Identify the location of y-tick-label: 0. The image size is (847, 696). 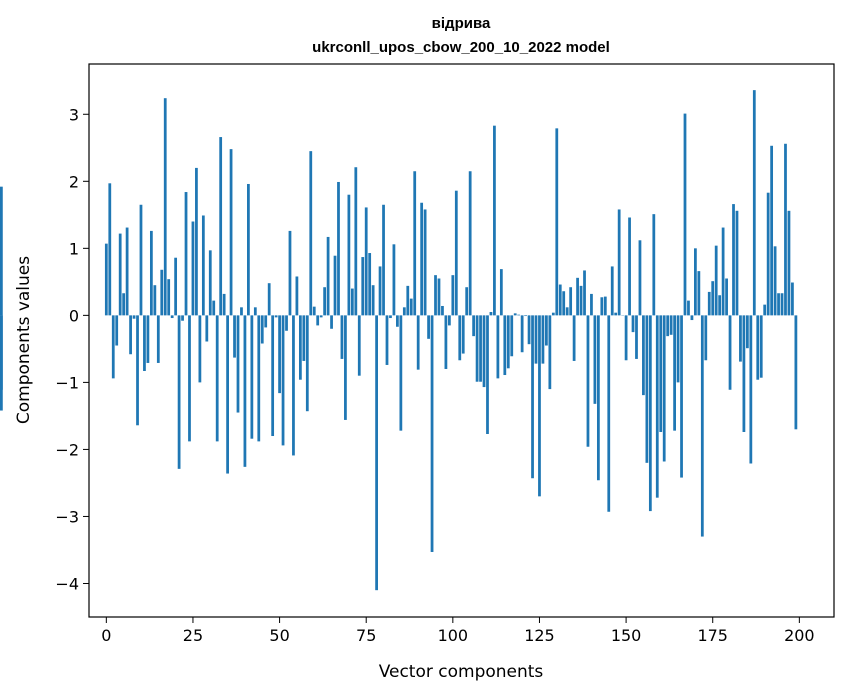
(74, 315).